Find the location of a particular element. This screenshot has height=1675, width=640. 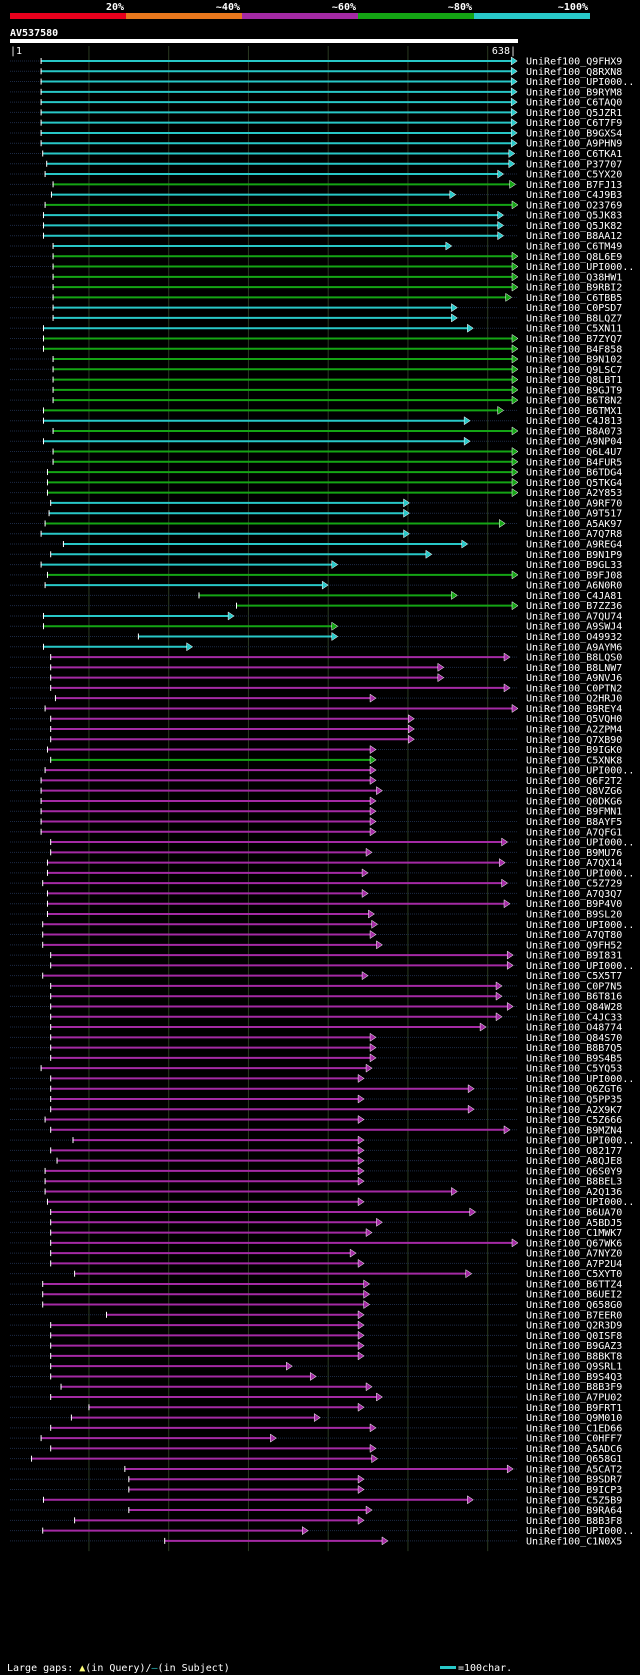

hit-row: UniRef100_C0PTN2 is located at coordinates (316, 688).